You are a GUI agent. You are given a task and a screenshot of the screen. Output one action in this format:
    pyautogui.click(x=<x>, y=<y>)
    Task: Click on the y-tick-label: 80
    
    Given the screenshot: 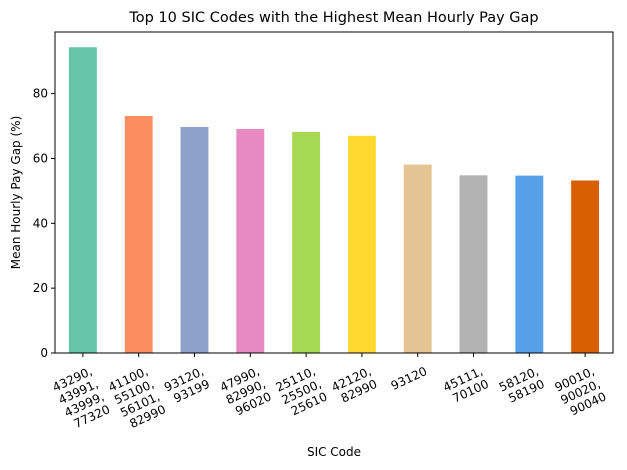 What is the action you would take?
    pyautogui.click(x=40, y=94)
    